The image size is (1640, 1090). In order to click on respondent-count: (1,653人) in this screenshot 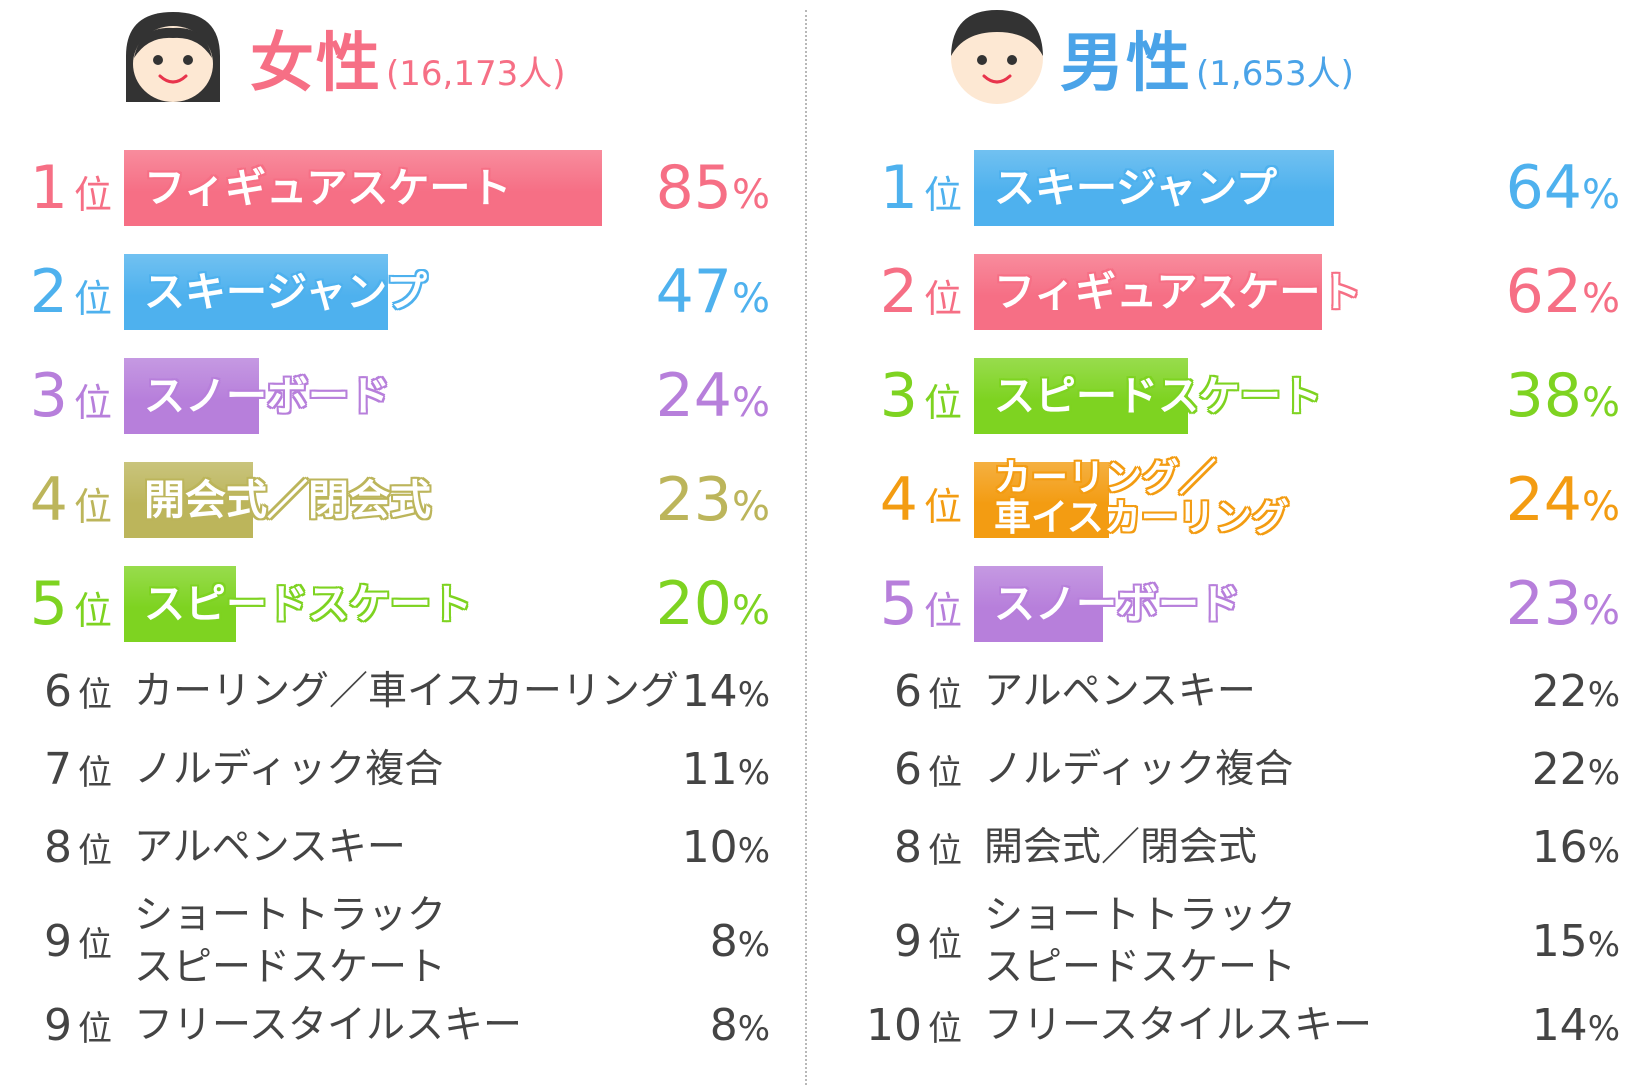, I will do `click(1275, 74)`.